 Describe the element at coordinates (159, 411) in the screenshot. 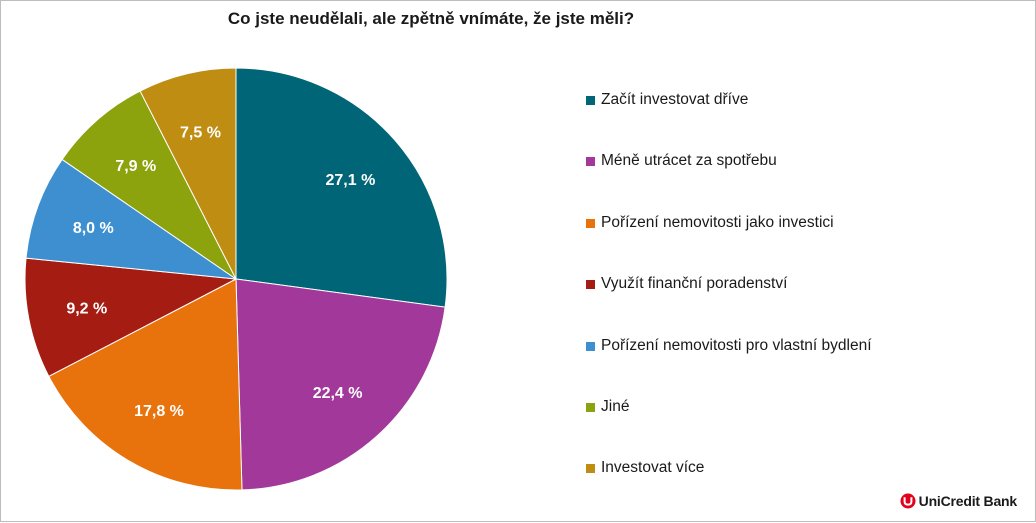

I see `slice-data-label: 17,8 %` at that location.